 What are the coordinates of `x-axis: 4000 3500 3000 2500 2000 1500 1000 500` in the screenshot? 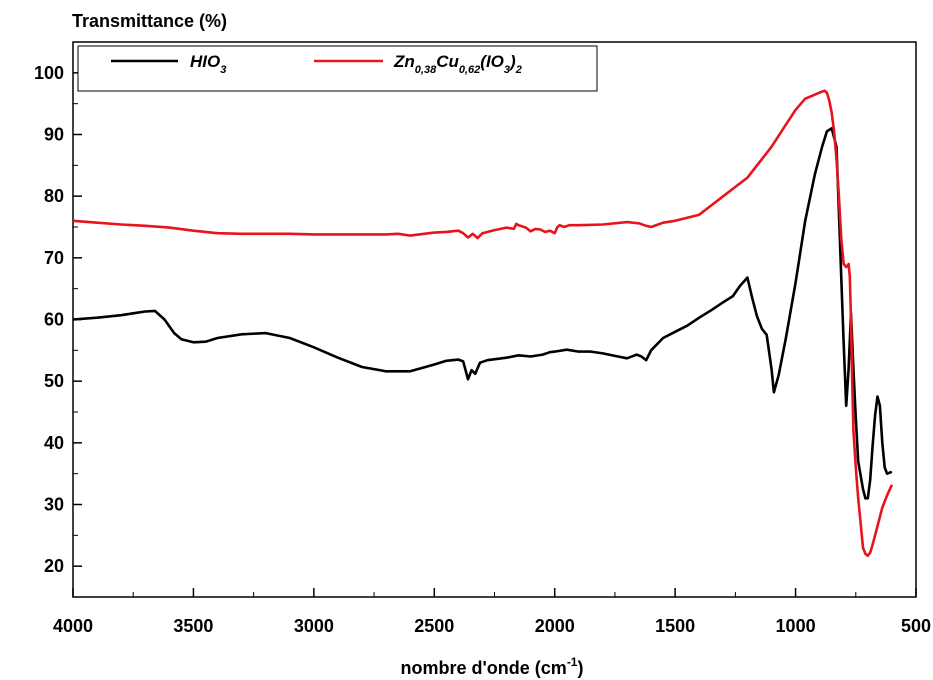 It's located at (492, 612).